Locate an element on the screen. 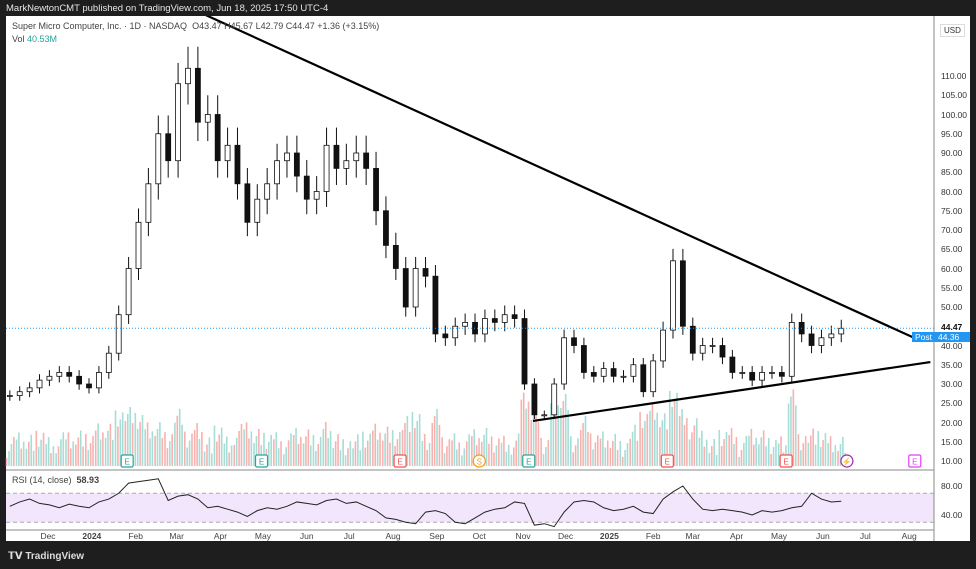 The image size is (976, 569). last-price-label: 44.47 is located at coordinates (952, 327).